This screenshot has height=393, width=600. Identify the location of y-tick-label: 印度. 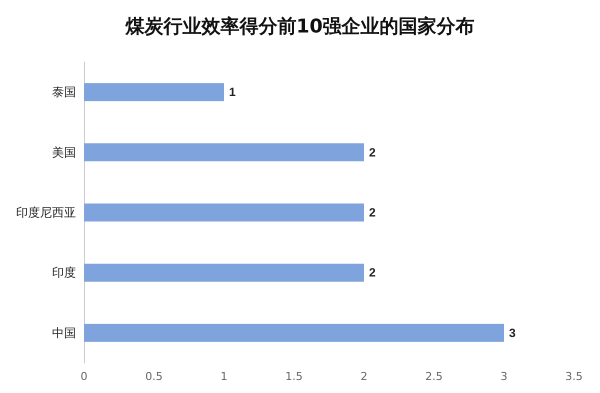
(64, 273).